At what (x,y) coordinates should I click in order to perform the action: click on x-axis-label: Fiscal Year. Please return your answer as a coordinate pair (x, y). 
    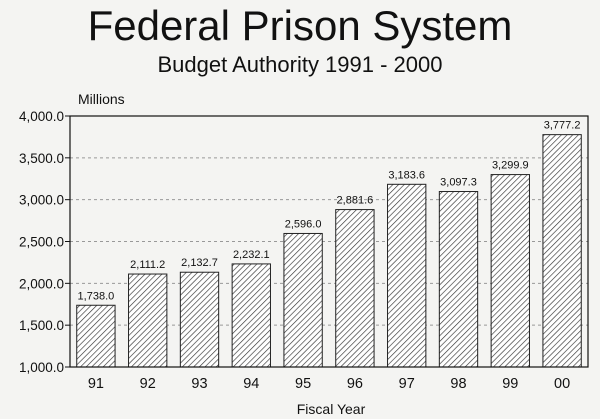
    Looking at the image, I should click on (331, 409).